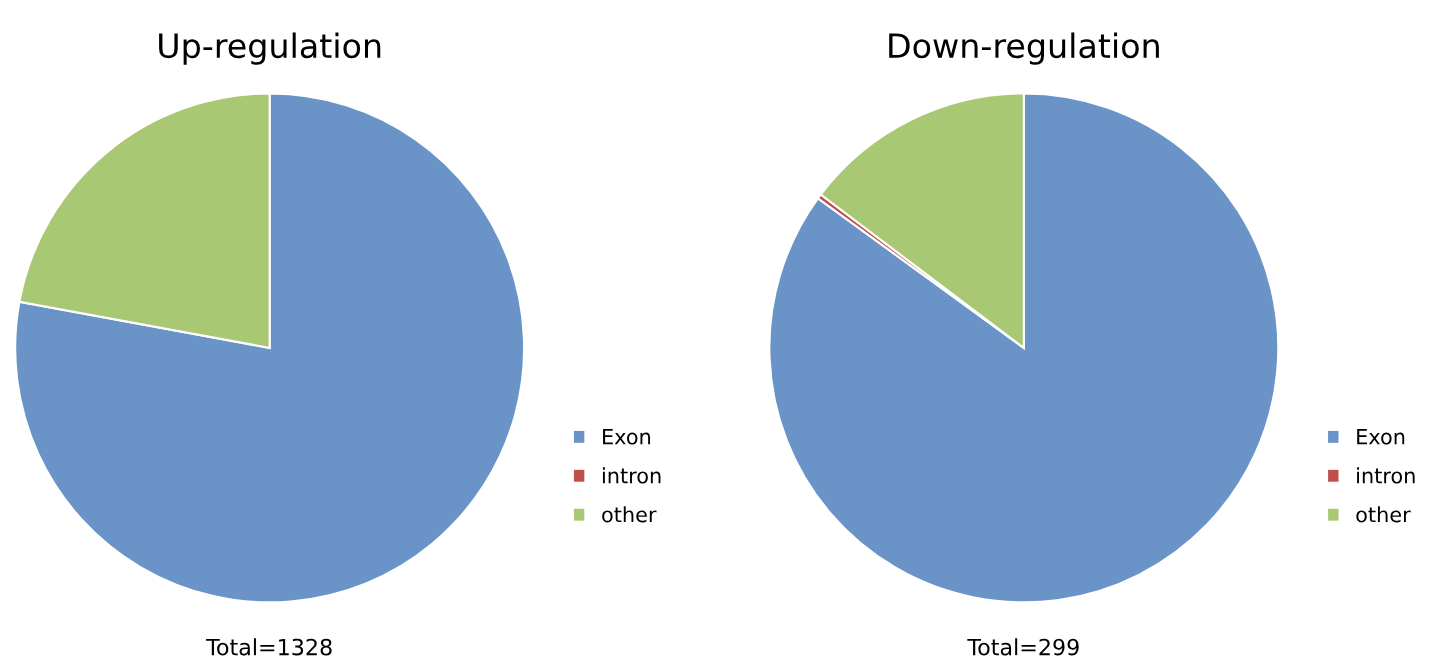 The width and height of the screenshot is (1442, 671). I want to click on chart-title: Down-regulation, so click(1024, 48).